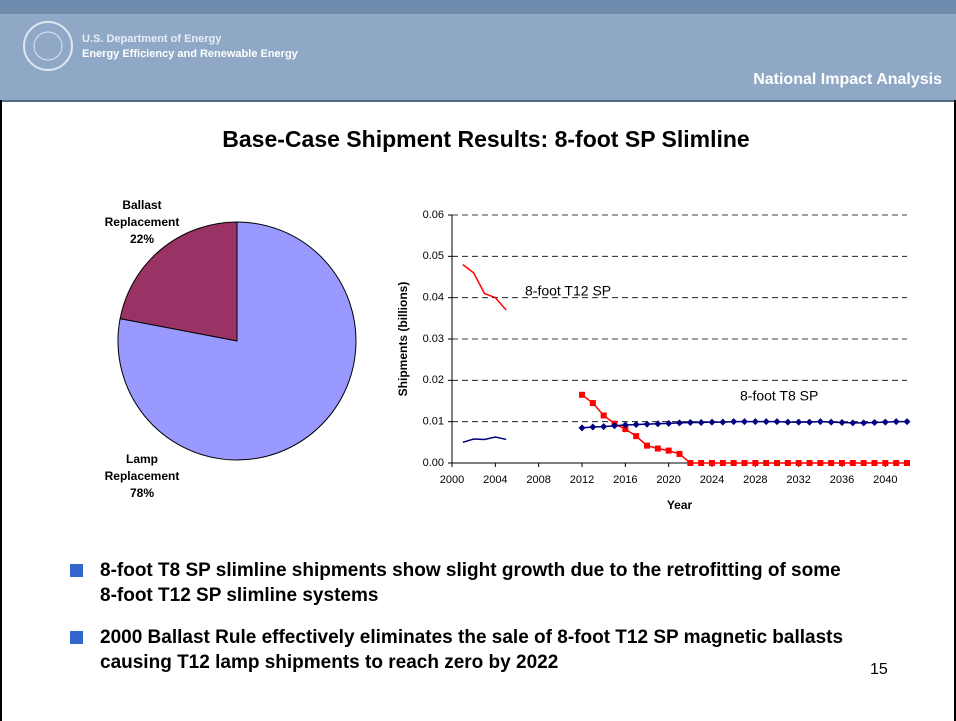 The image size is (956, 721). What do you see at coordinates (680, 505) in the screenshot?
I see `x-axis-label: Year` at bounding box center [680, 505].